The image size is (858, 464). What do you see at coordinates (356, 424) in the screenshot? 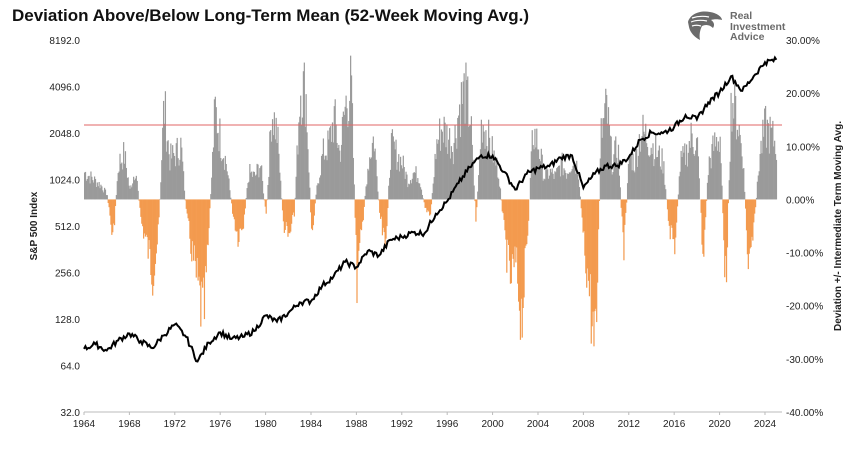
I see `x-tick-label: 1988` at bounding box center [356, 424].